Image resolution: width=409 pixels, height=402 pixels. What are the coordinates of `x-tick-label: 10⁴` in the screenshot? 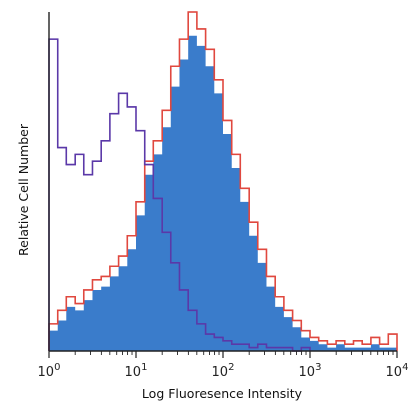 It's located at (397, 371).